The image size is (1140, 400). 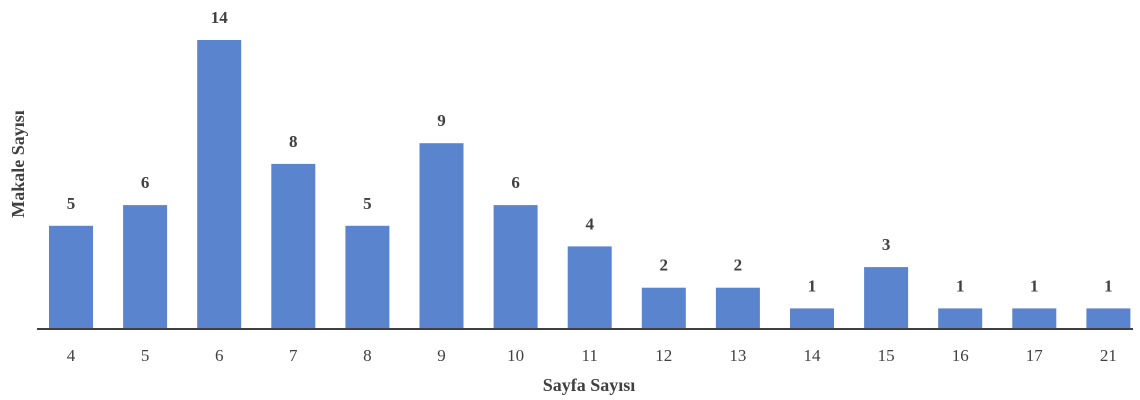 What do you see at coordinates (589, 223) in the screenshot?
I see `value-label-11: 4` at bounding box center [589, 223].